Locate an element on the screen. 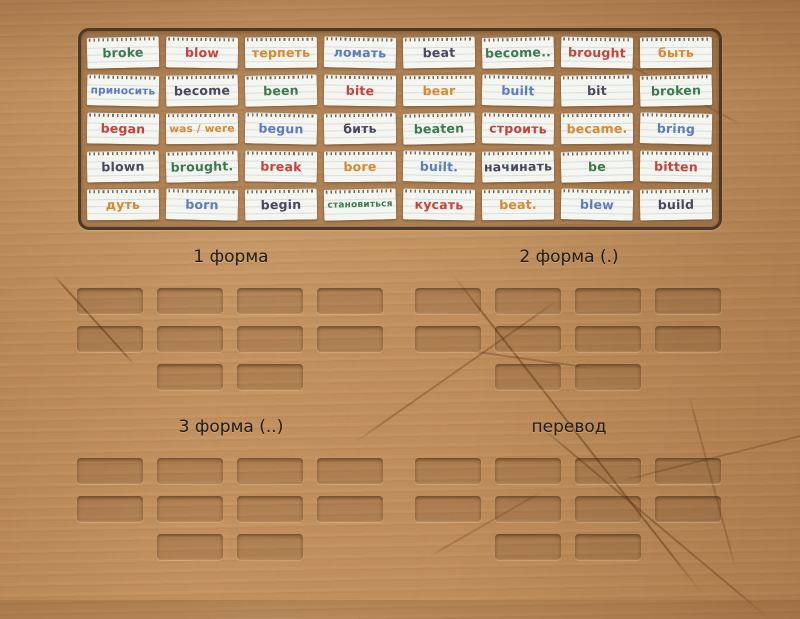 The width and height of the screenshot is (800, 619). word-card: begin is located at coordinates (281, 204).